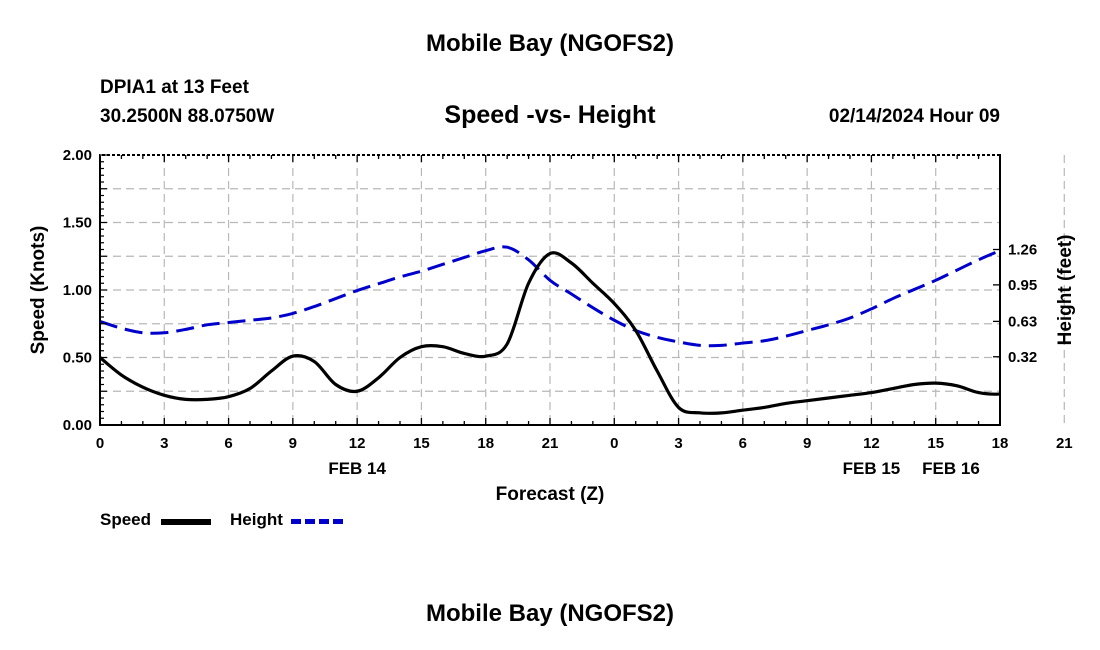 Image resolution: width=1100 pixels, height=650 pixels. What do you see at coordinates (126, 519) in the screenshot?
I see `legend-speed-label: Speed` at bounding box center [126, 519].